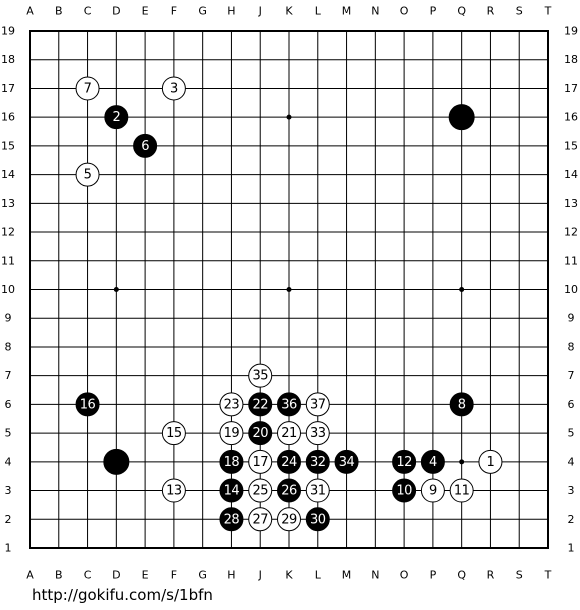 This screenshot has height=610, width=580. Describe the element at coordinates (433, 462) in the screenshot. I see `move-number: 4` at that location.